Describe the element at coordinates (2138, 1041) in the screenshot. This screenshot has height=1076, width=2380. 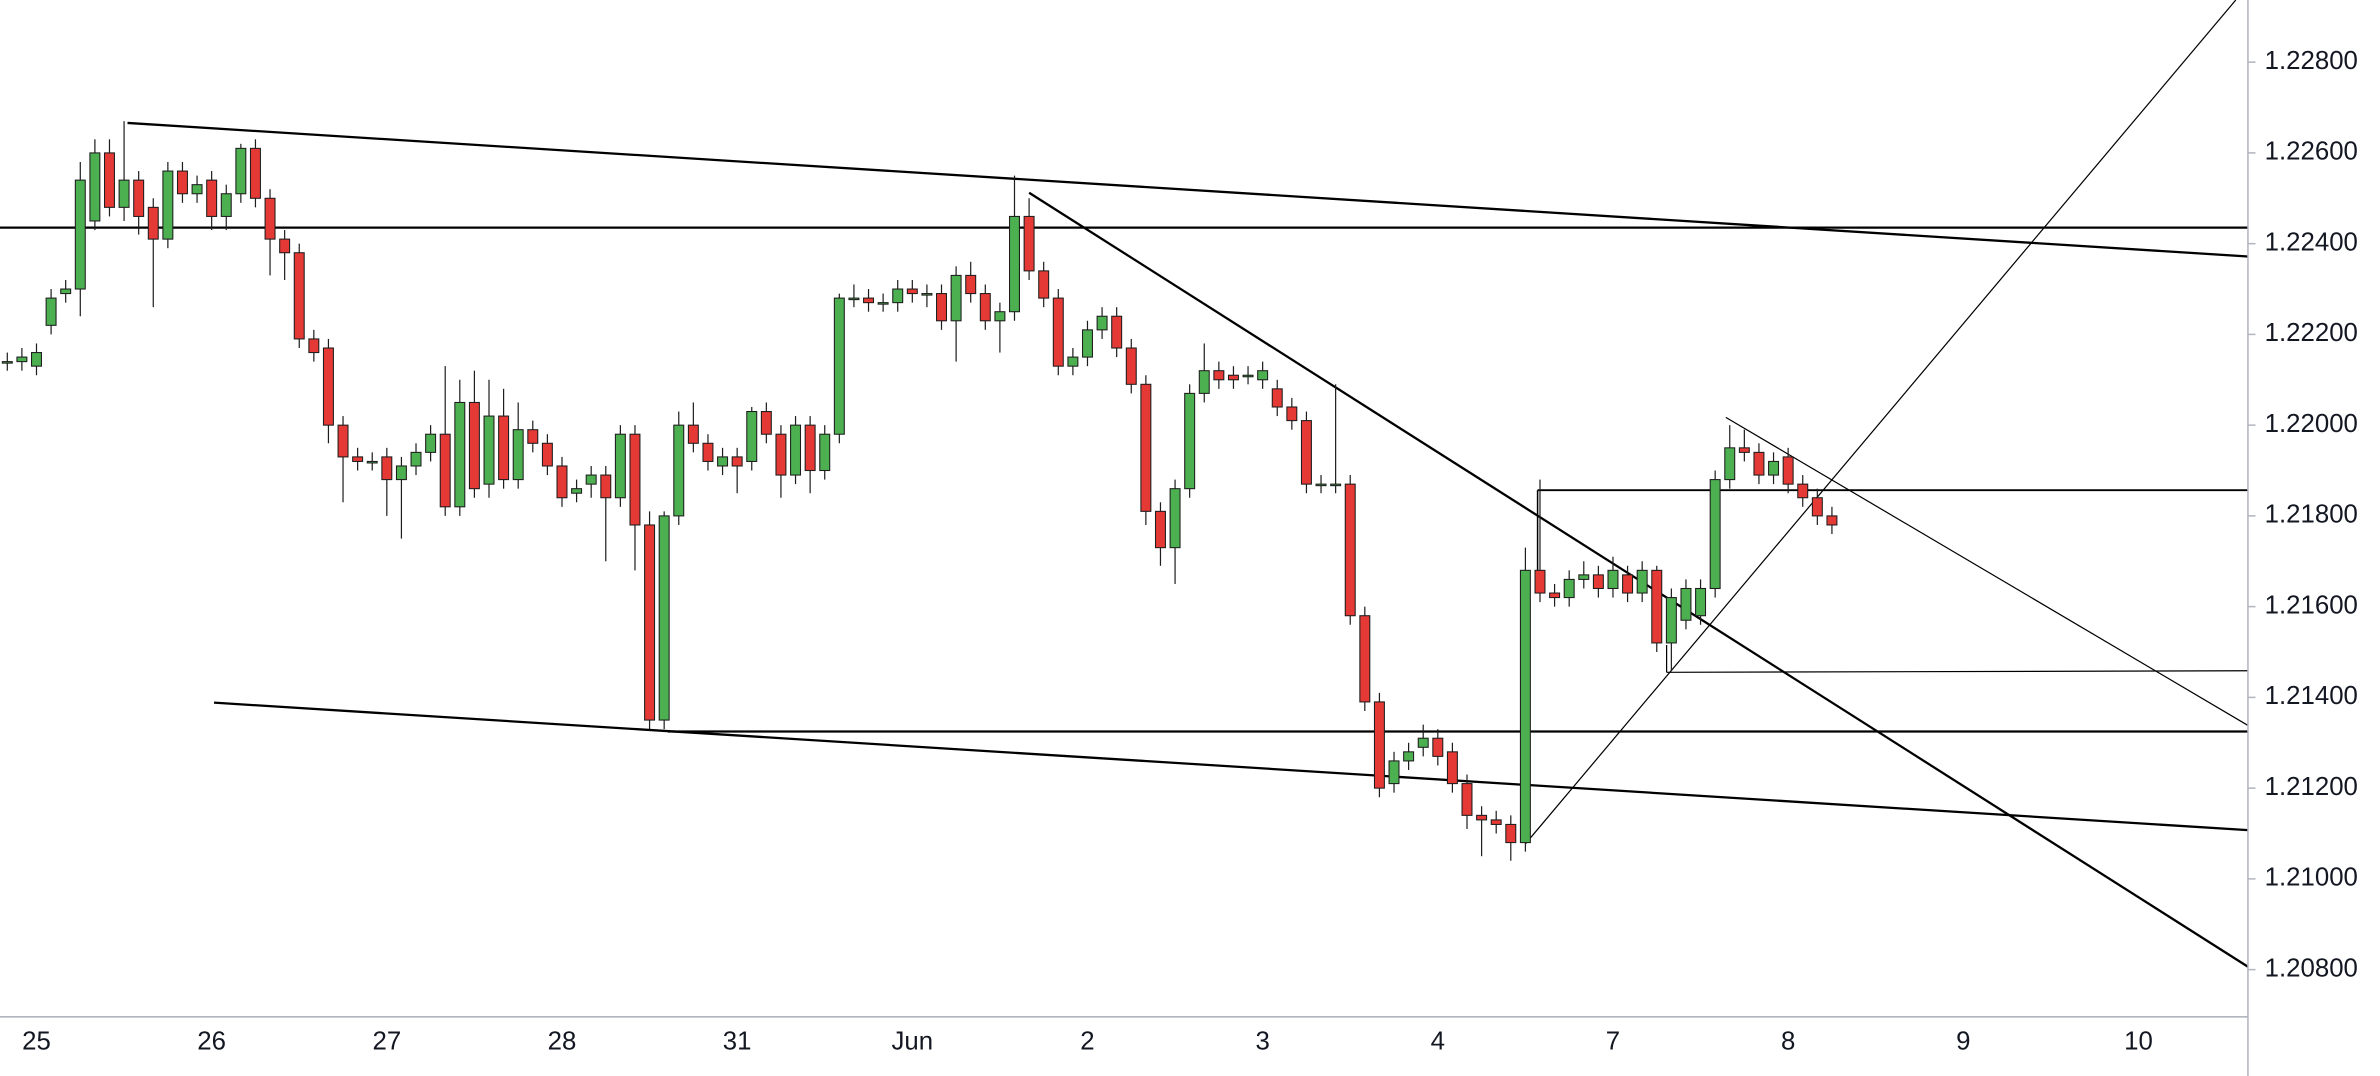
I see `x-tick-label: 10` at that location.